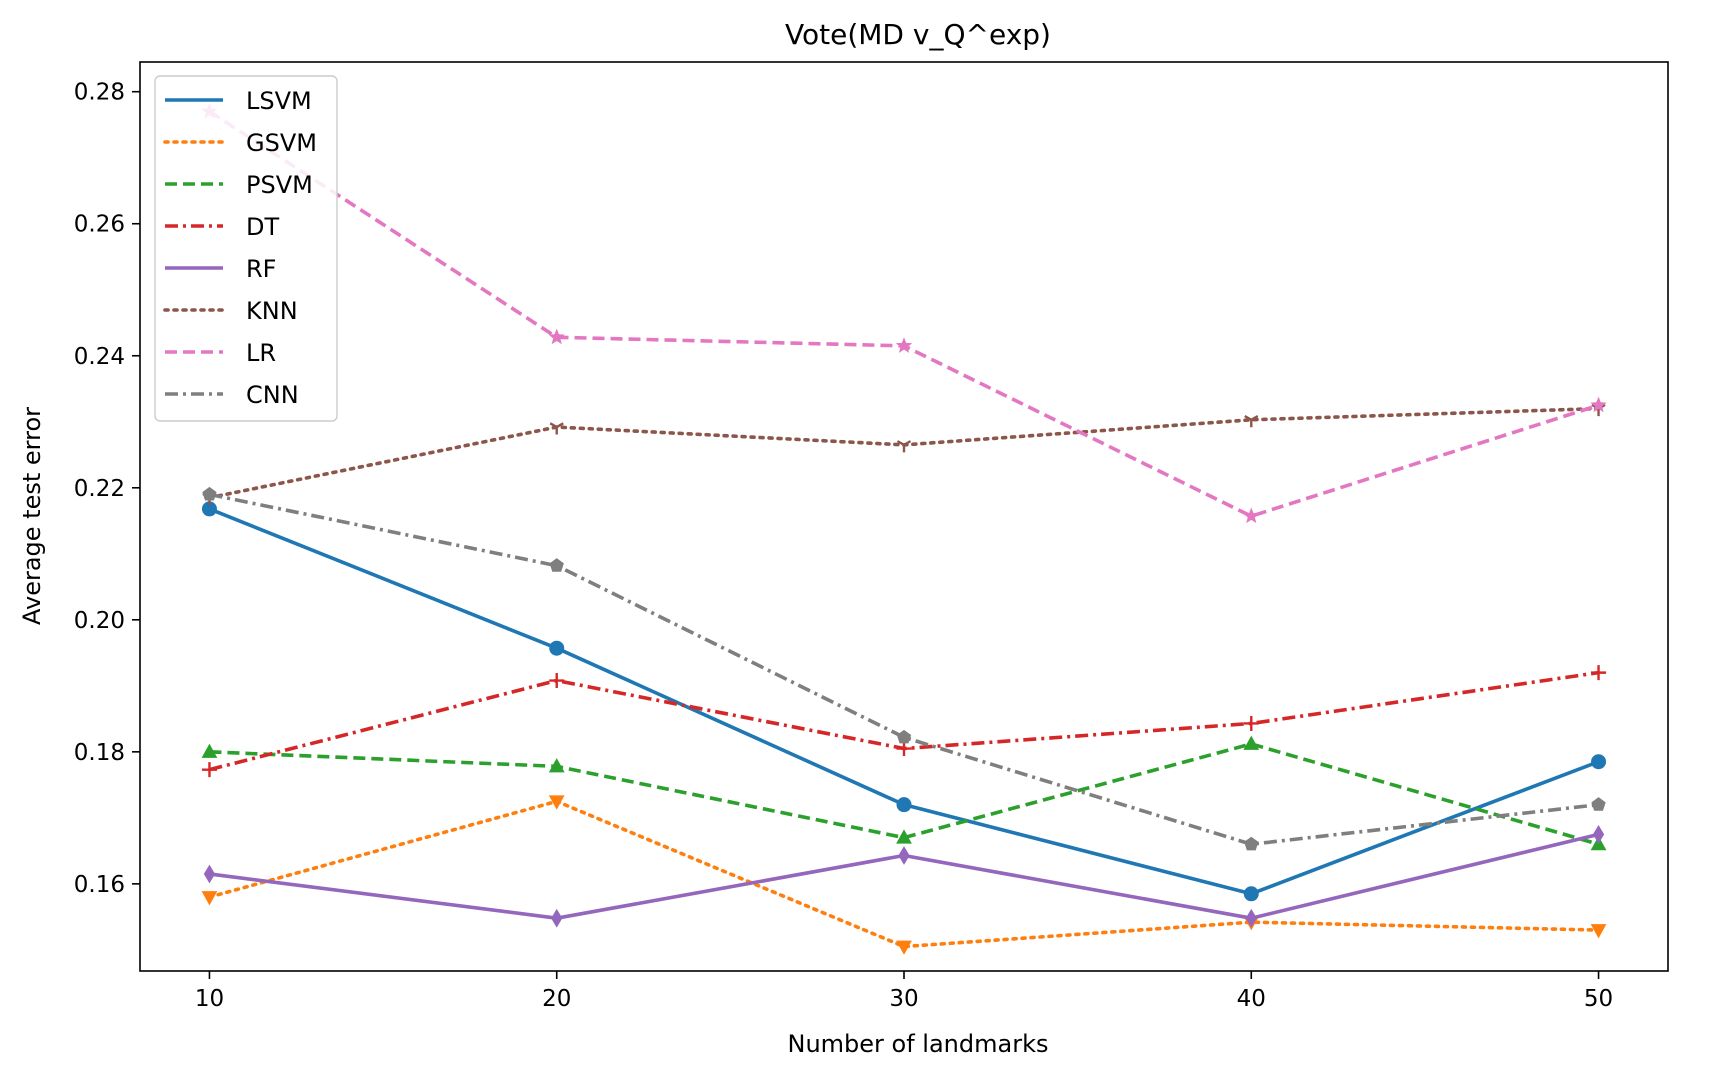 The height and width of the screenshot is (1075, 1710). I want to click on legend-label-cnn: CNN, so click(272, 395).